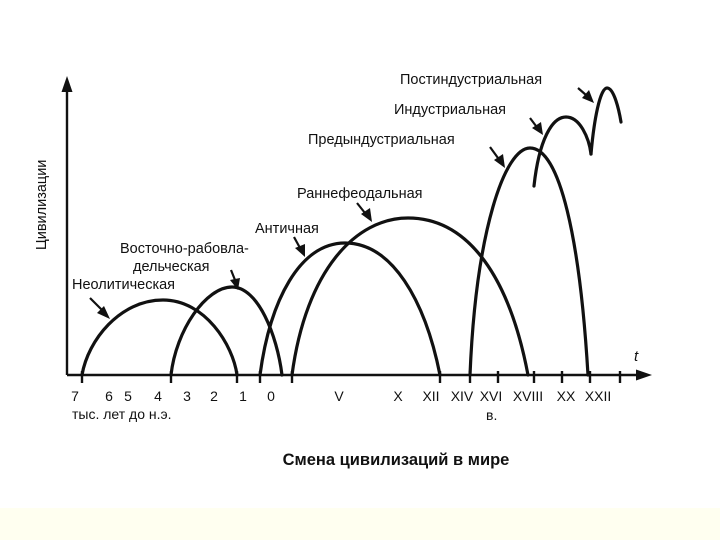  Describe the element at coordinates (528, 396) in the screenshot. I see `tick-label: XVIII` at that location.